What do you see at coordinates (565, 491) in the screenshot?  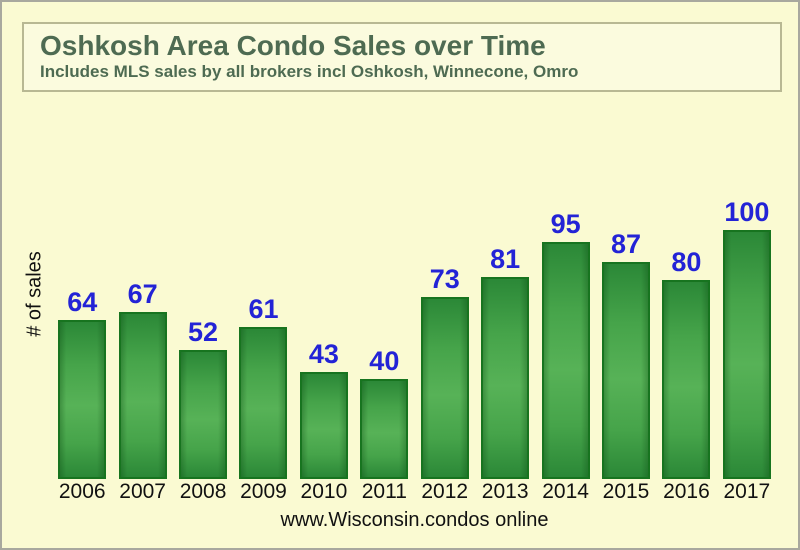 I see `x-axis-tick-label: 2014` at bounding box center [565, 491].